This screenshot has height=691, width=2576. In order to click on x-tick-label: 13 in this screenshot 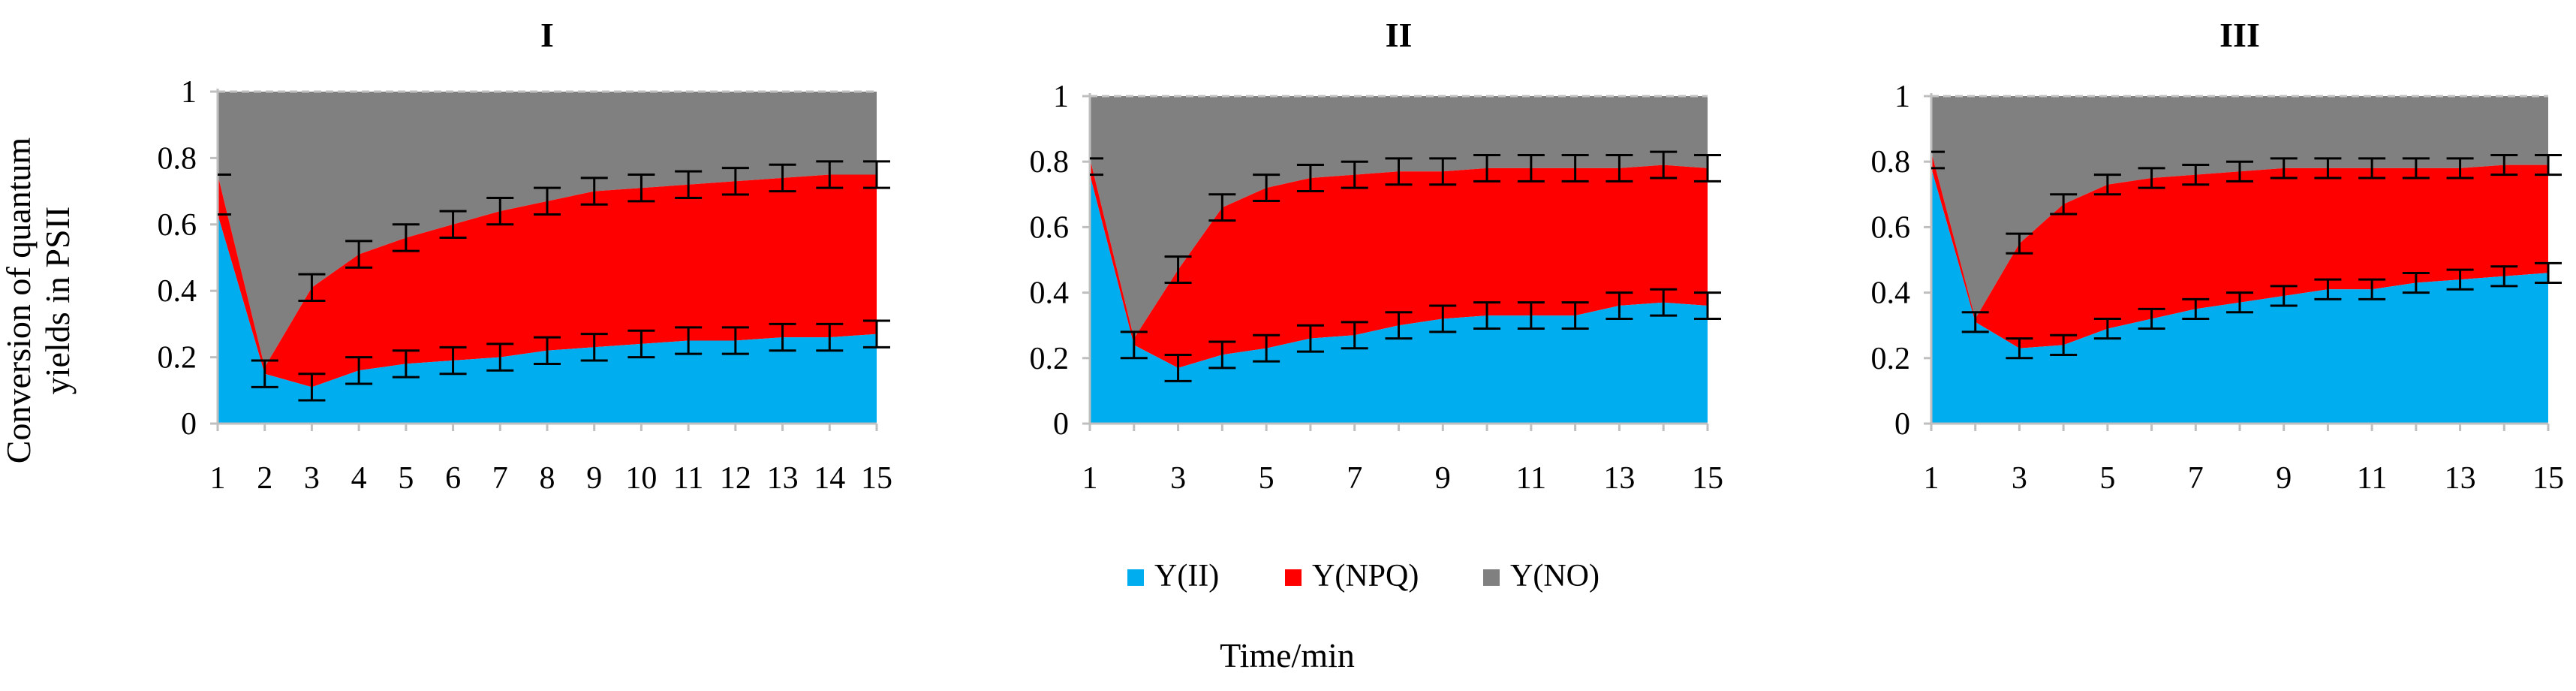, I will do `click(783, 478)`.